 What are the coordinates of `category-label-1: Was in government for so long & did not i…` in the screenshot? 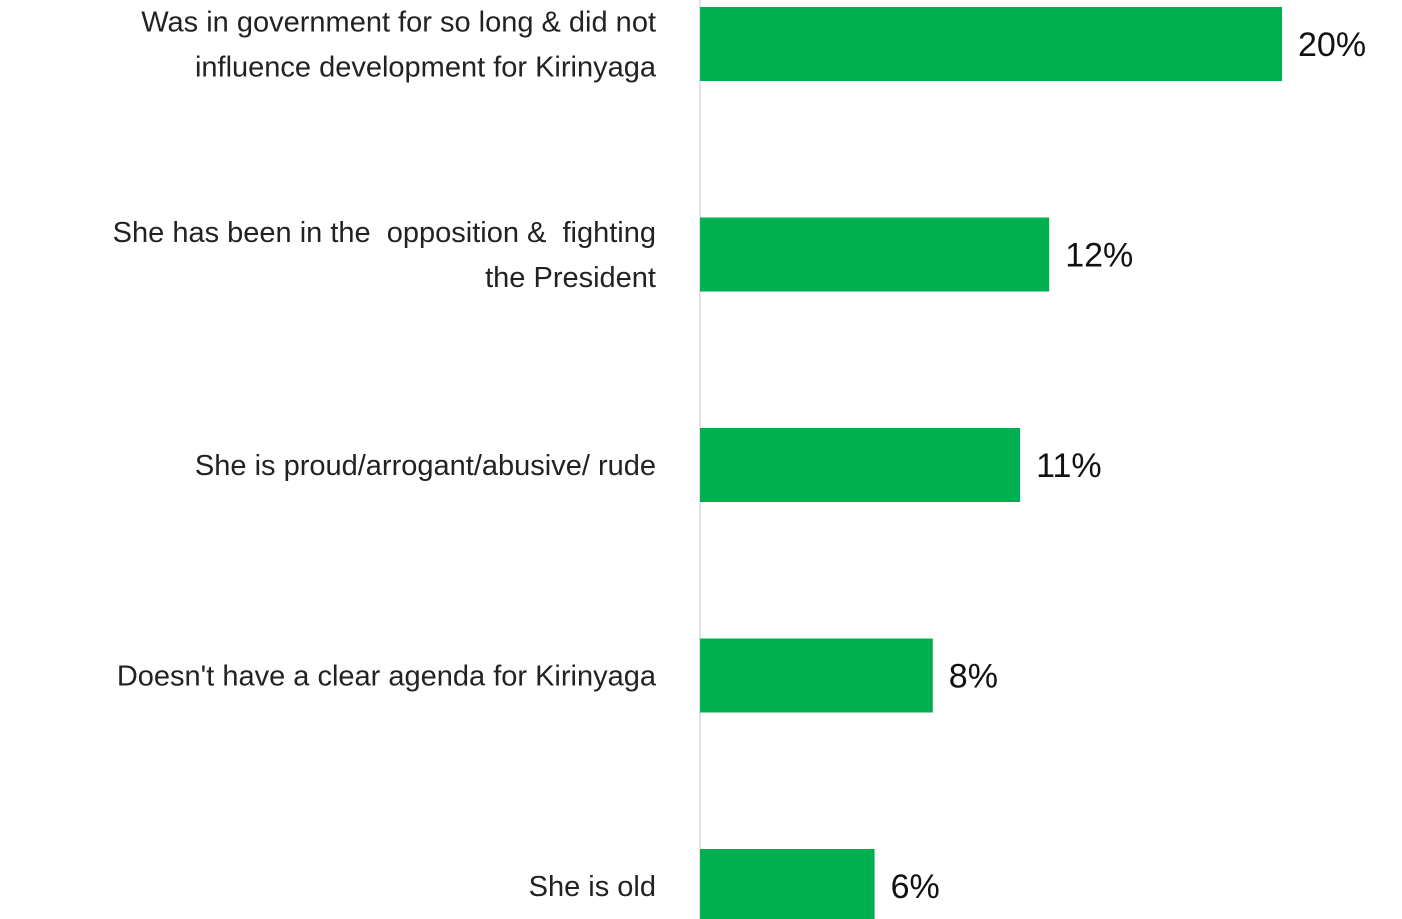 It's located at (399, 45).